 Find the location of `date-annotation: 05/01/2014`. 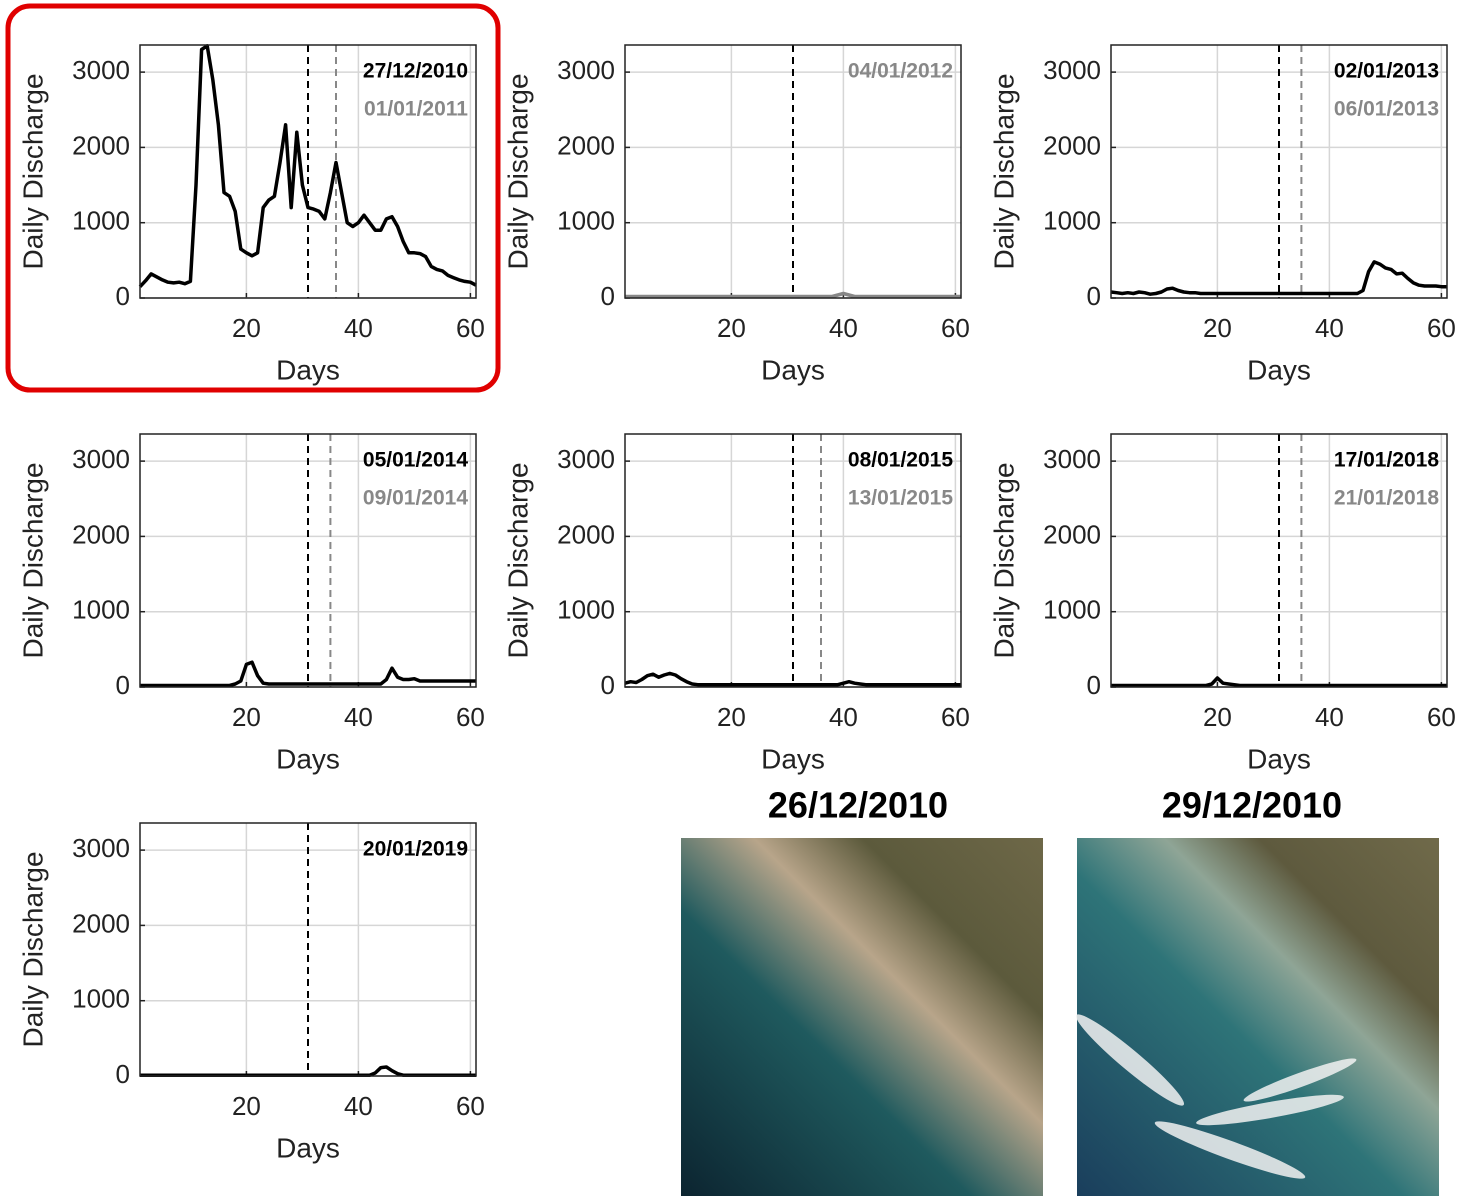

date-annotation: 05/01/2014 is located at coordinates (415, 460).